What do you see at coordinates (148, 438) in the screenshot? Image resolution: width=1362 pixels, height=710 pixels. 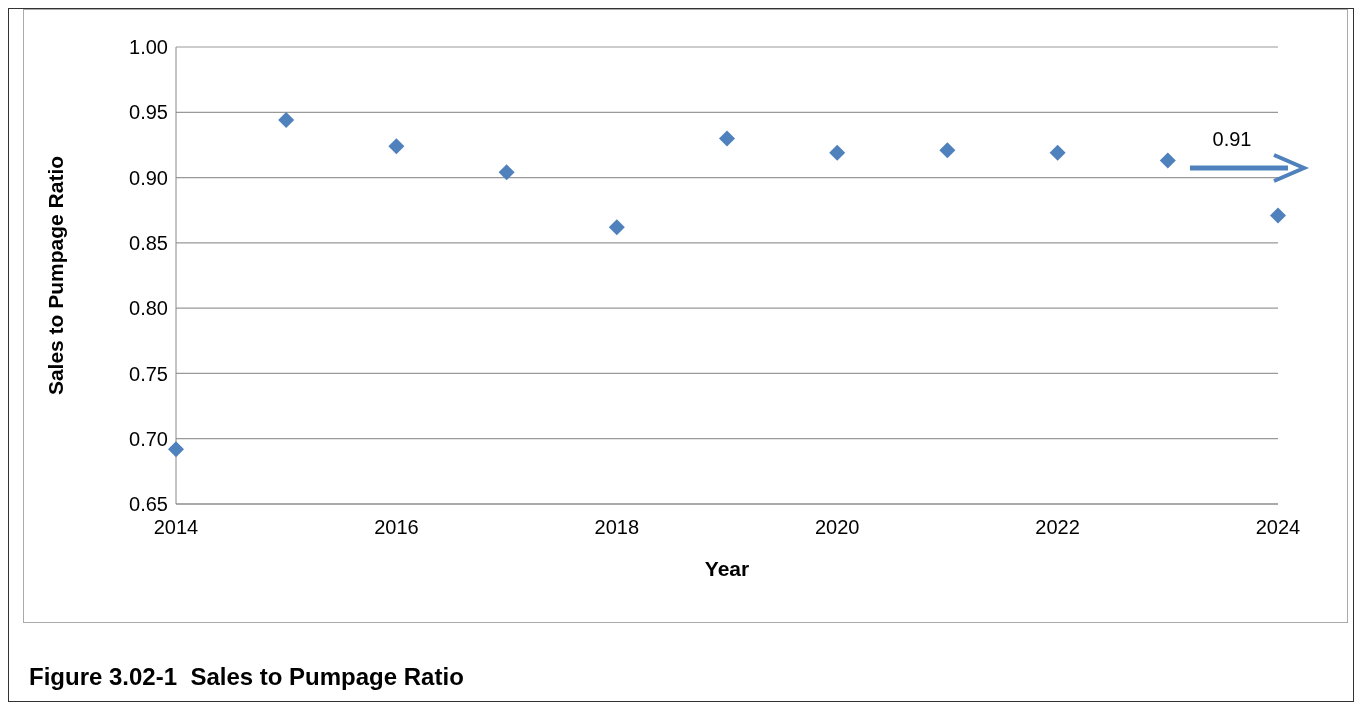 I see `y-tick-label: 0.70` at bounding box center [148, 438].